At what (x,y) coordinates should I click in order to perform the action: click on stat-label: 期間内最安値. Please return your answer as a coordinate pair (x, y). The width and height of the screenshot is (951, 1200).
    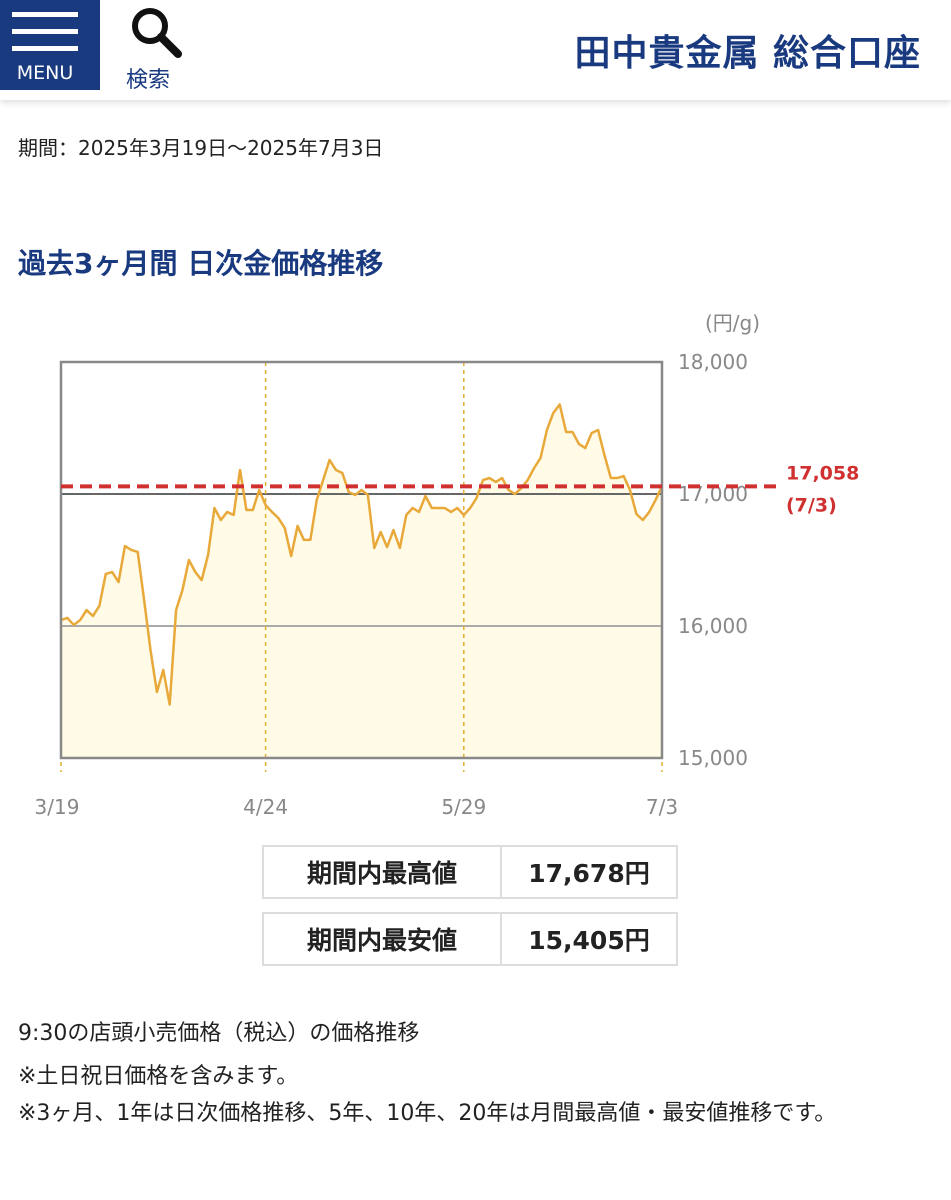
    Looking at the image, I should click on (383, 939).